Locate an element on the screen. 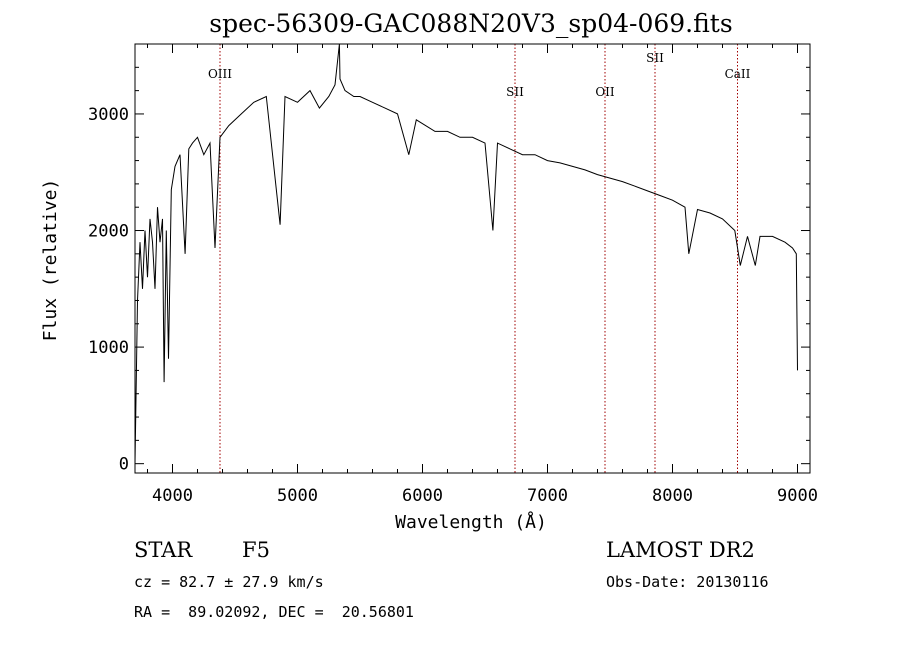 The width and height of the screenshot is (900, 649). y-tick-label: 1000 is located at coordinates (108, 348).